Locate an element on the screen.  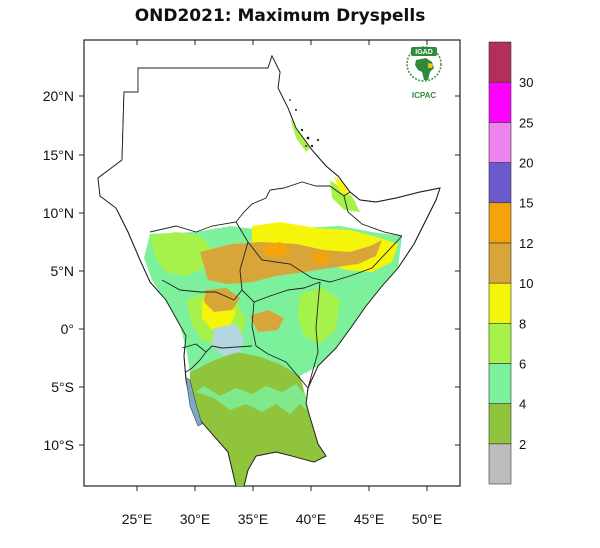
lat-tick-label: 0° is located at coordinates (67, 329).